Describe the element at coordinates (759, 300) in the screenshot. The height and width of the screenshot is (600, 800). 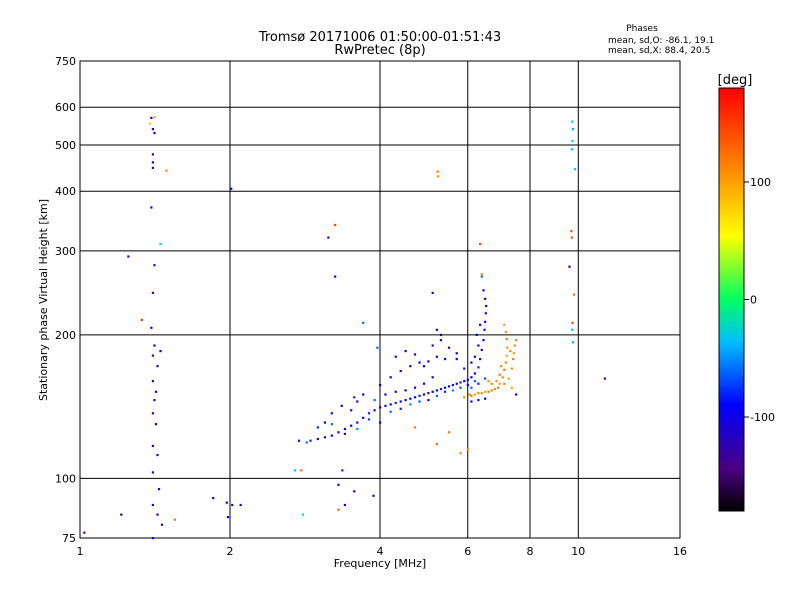
I see `colorbar-ticks: 100 0 -100` at that location.